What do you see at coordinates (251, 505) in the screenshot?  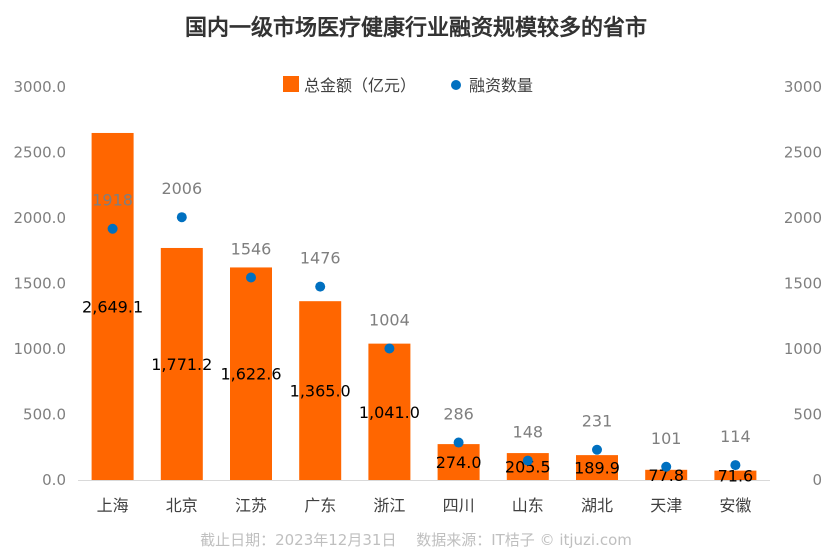 I see `x-category-label: 江苏` at bounding box center [251, 505].